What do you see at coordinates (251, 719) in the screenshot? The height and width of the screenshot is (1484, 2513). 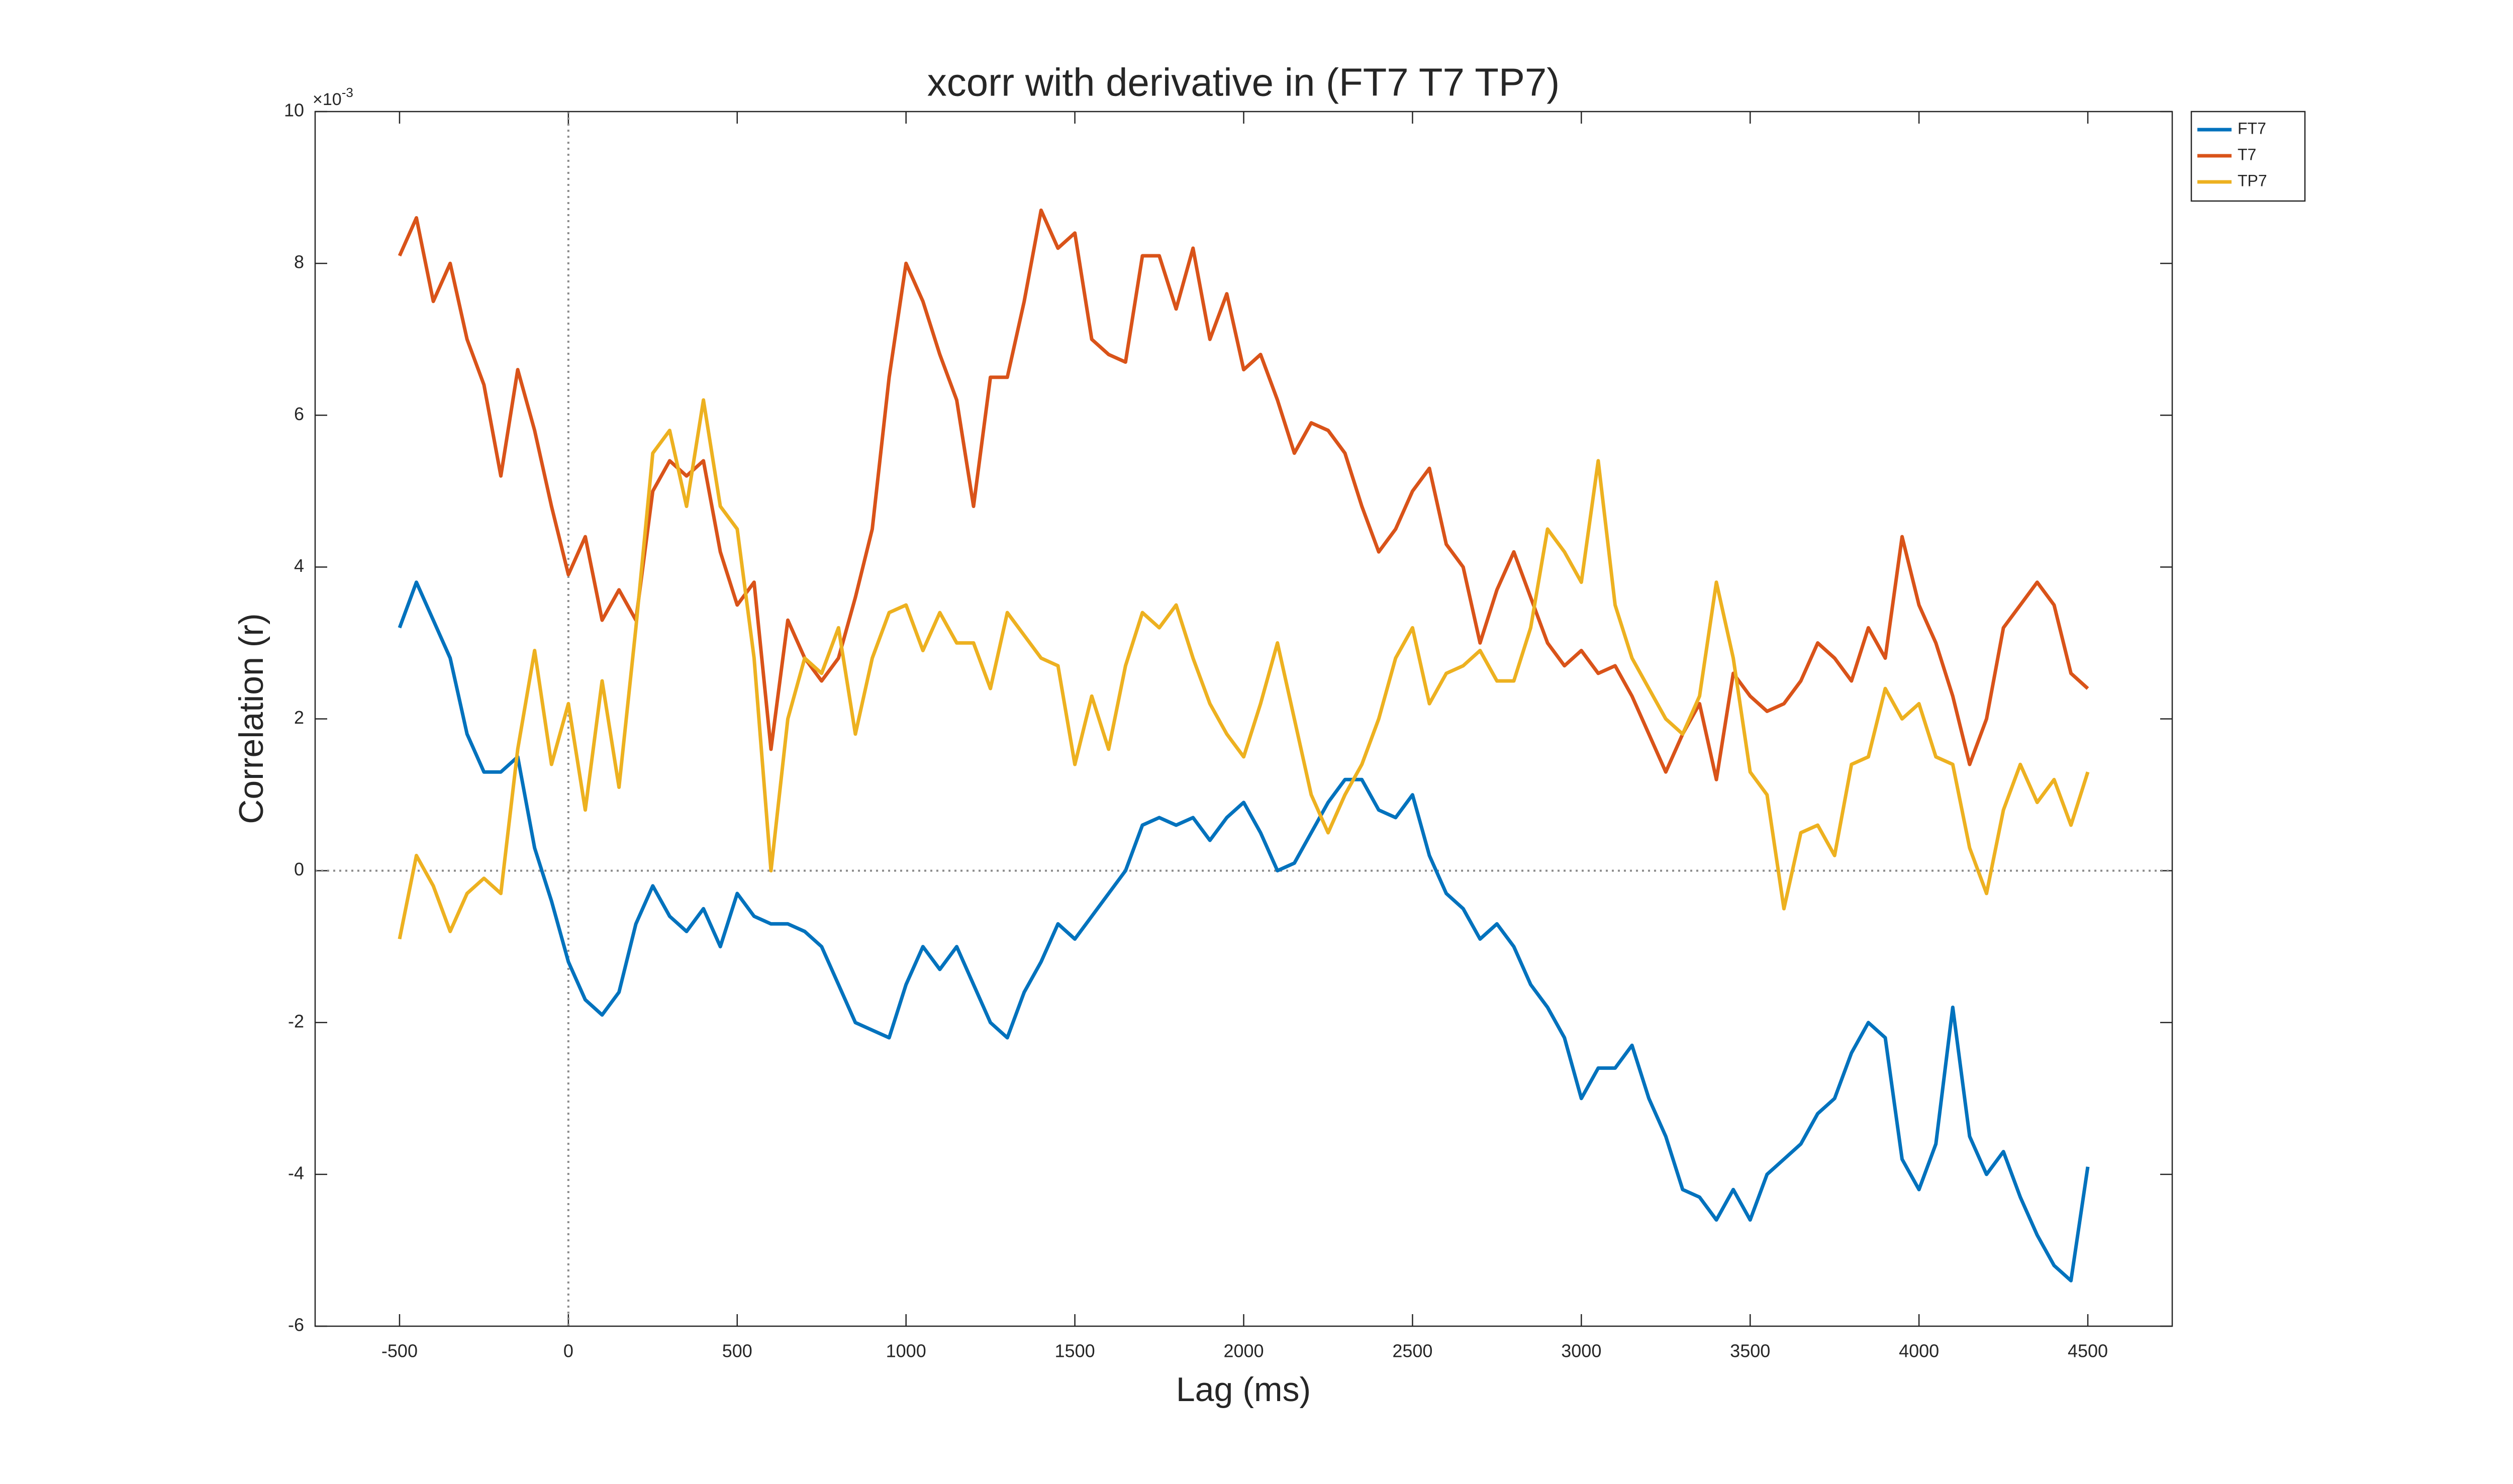 I see `y-axis-label: Correlation (r)` at bounding box center [251, 719].